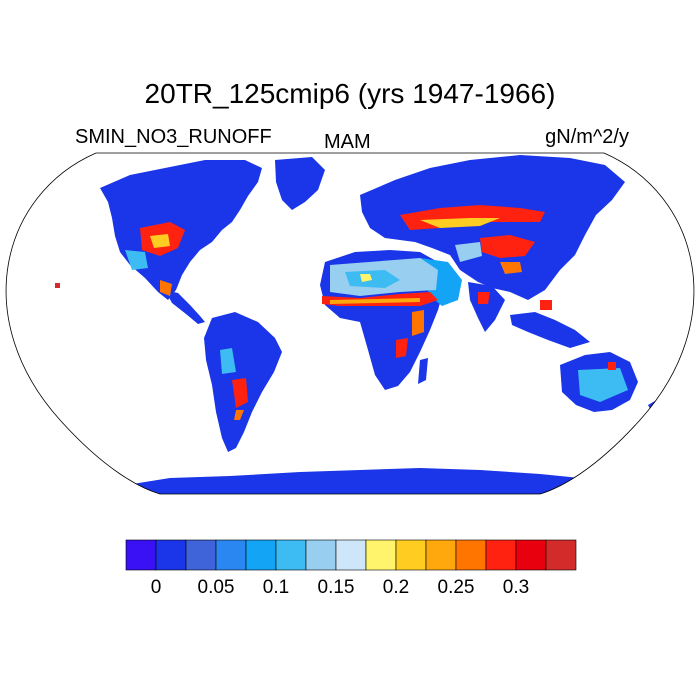 The width and height of the screenshot is (700, 700). I want to click on colorbar-tick-label: 0, so click(156, 587).